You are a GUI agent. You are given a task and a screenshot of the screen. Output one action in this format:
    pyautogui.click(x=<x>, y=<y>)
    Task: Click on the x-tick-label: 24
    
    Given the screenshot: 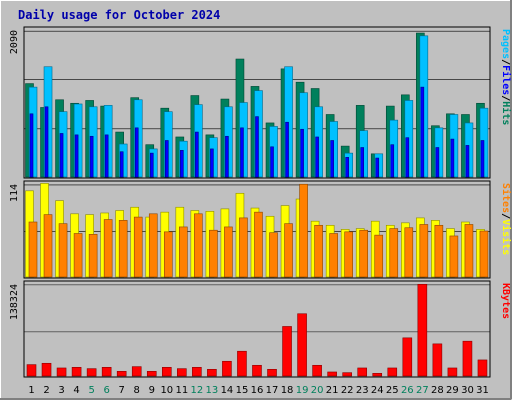 What is the action you would take?
    pyautogui.click(x=377, y=390)
    